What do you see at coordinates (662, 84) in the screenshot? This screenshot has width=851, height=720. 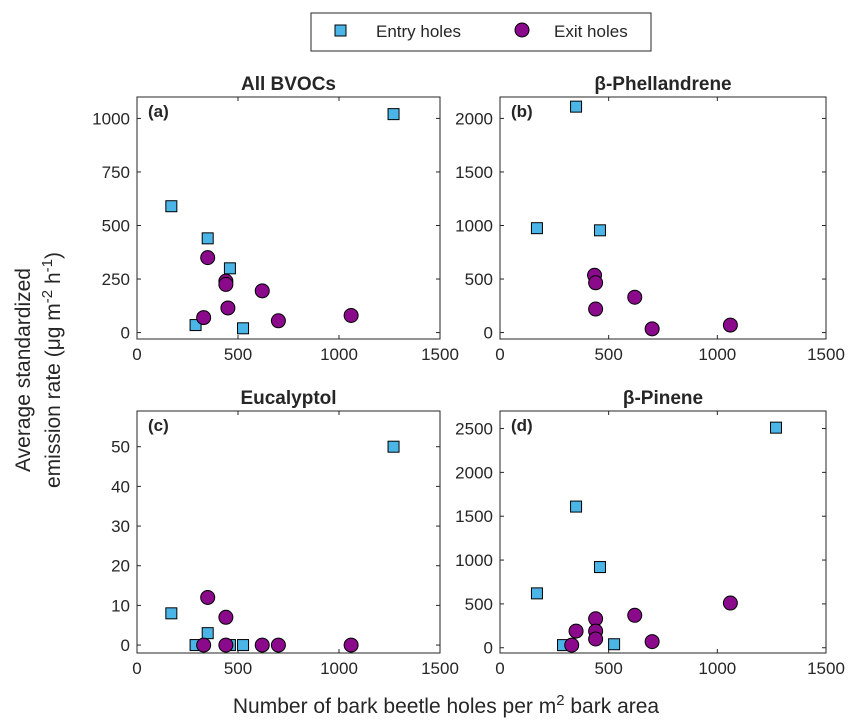 I see `panel-title: β-Phellandrene` at bounding box center [662, 84].